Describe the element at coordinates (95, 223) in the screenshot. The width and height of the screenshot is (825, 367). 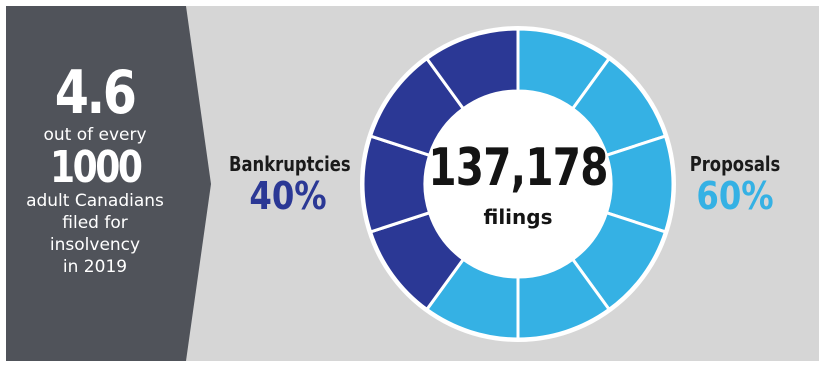
I see `rate-text-line-3: filed for` at that location.